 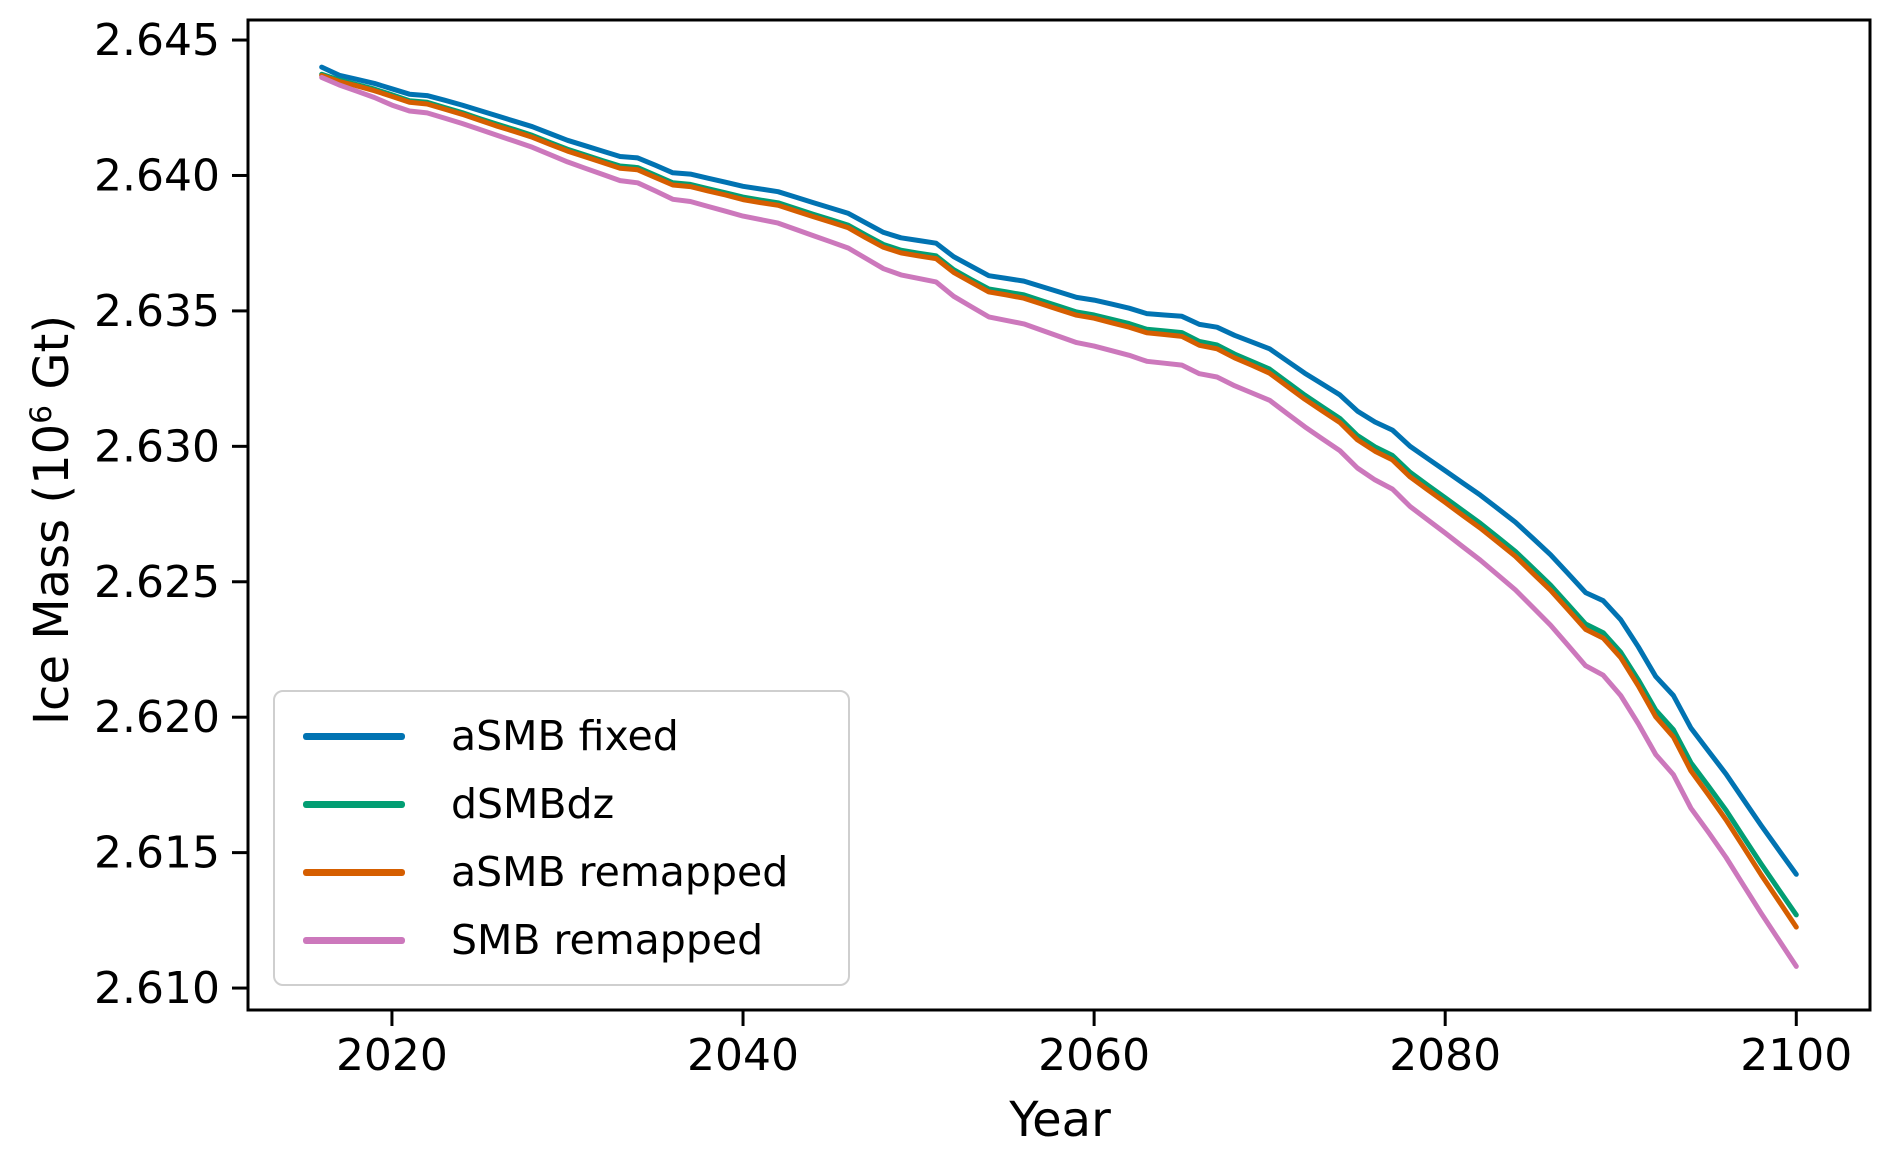 What do you see at coordinates (743, 1055) in the screenshot?
I see `x-tick-label: 2040` at bounding box center [743, 1055].